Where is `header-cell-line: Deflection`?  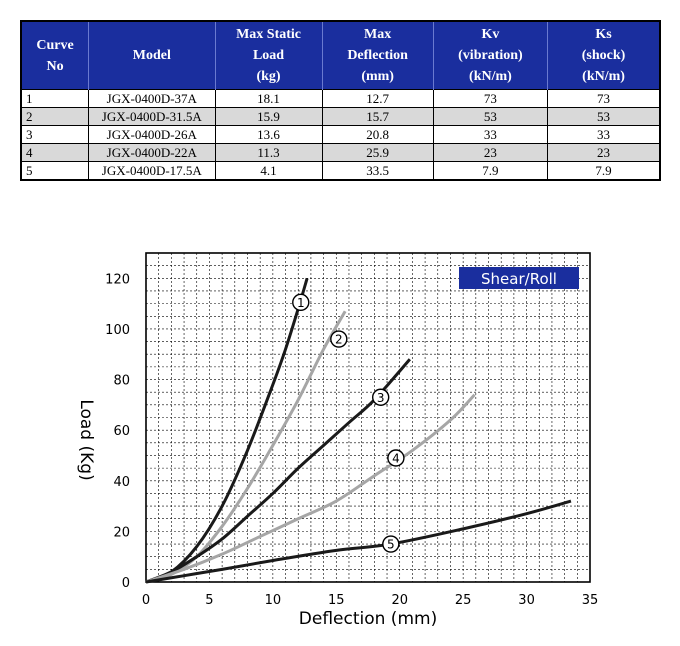
header-cell-line: Deflection is located at coordinates (377, 55).